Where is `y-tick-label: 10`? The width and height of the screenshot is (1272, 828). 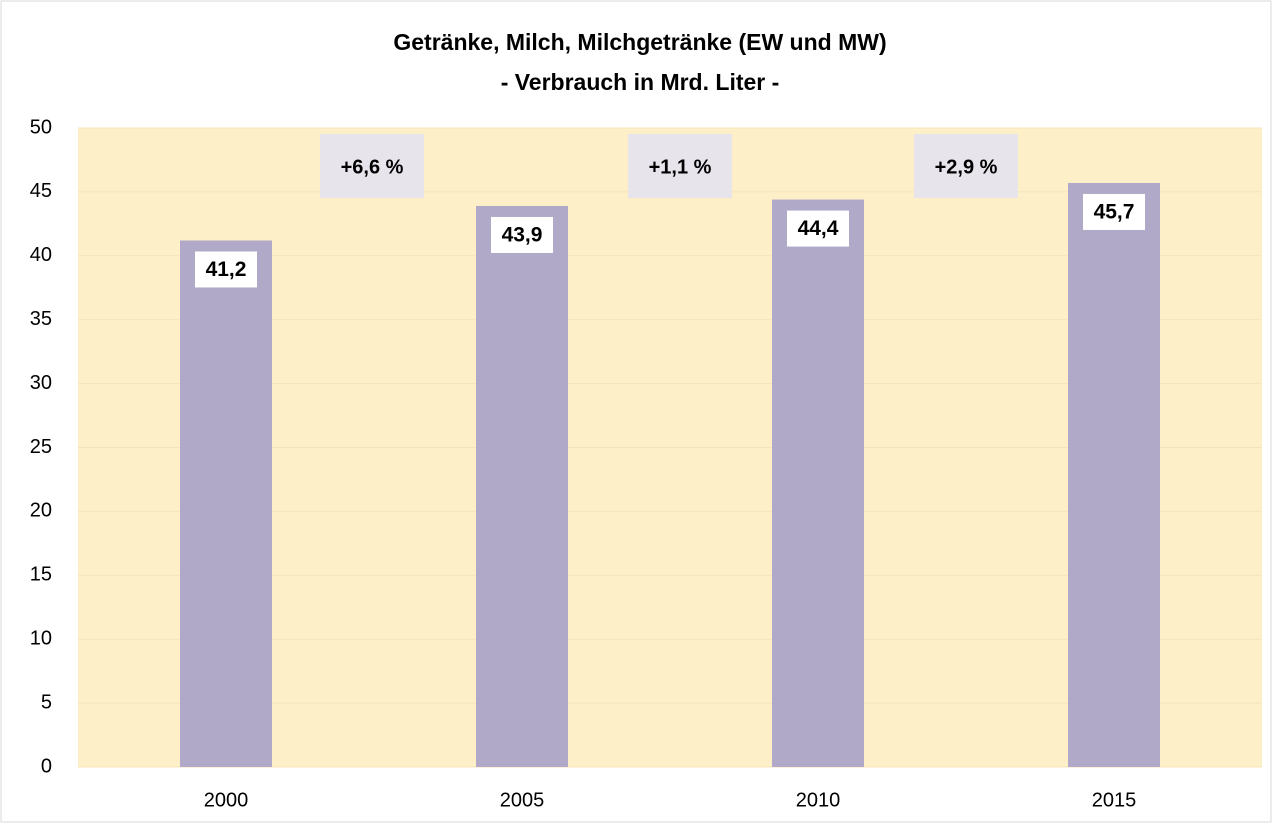 y-tick-label: 10 is located at coordinates (41, 638).